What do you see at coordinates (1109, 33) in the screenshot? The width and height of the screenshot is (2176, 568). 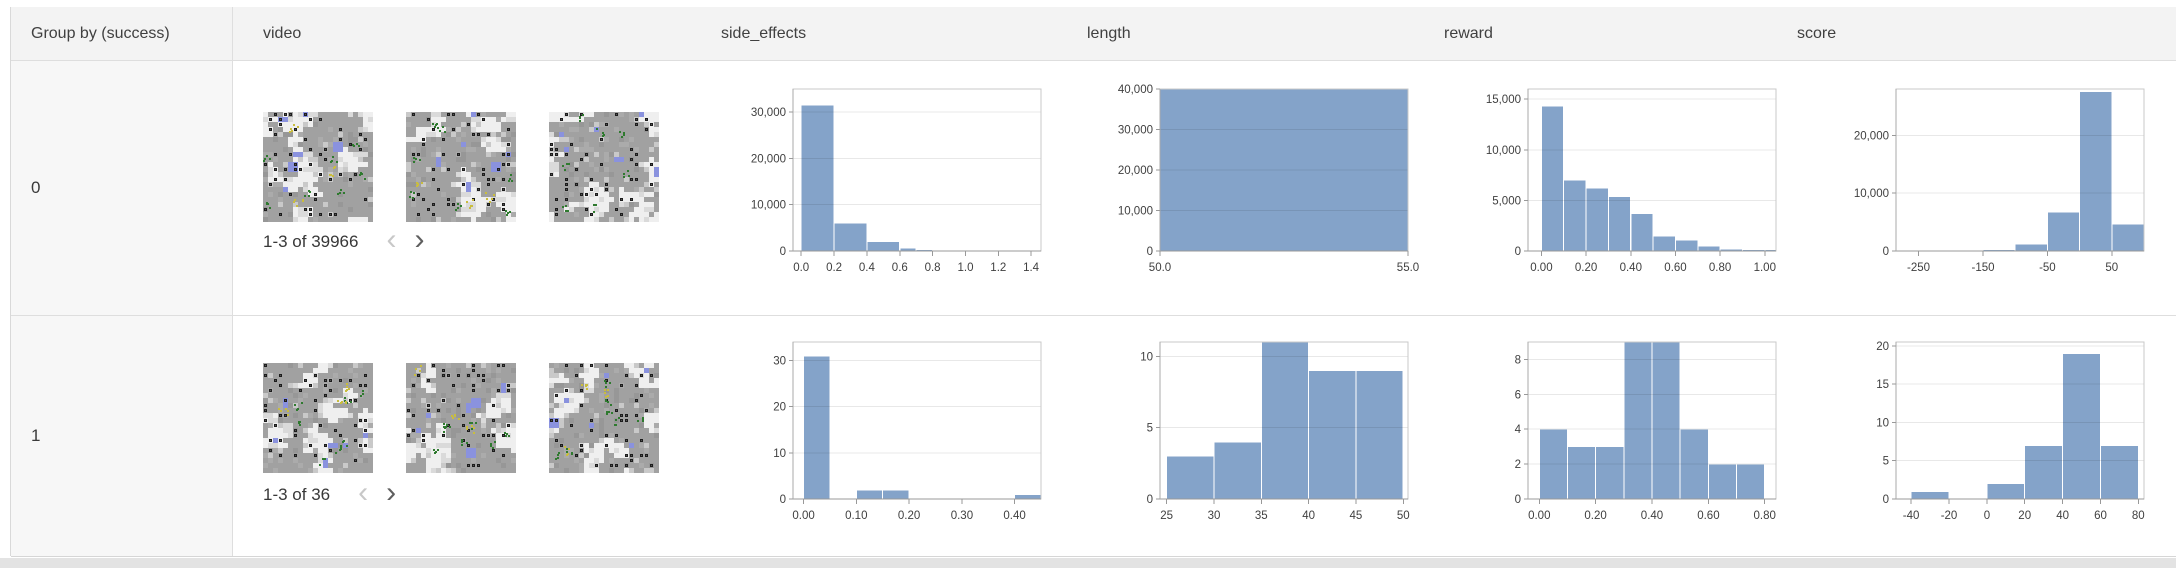 I see `column-header-length: length` at bounding box center [1109, 33].